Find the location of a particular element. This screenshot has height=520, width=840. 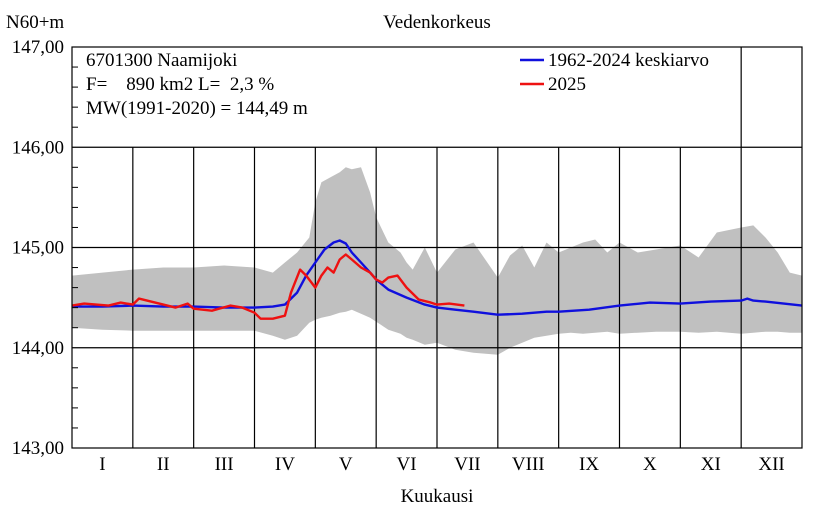

month-label-7: VII is located at coordinates (467, 464).